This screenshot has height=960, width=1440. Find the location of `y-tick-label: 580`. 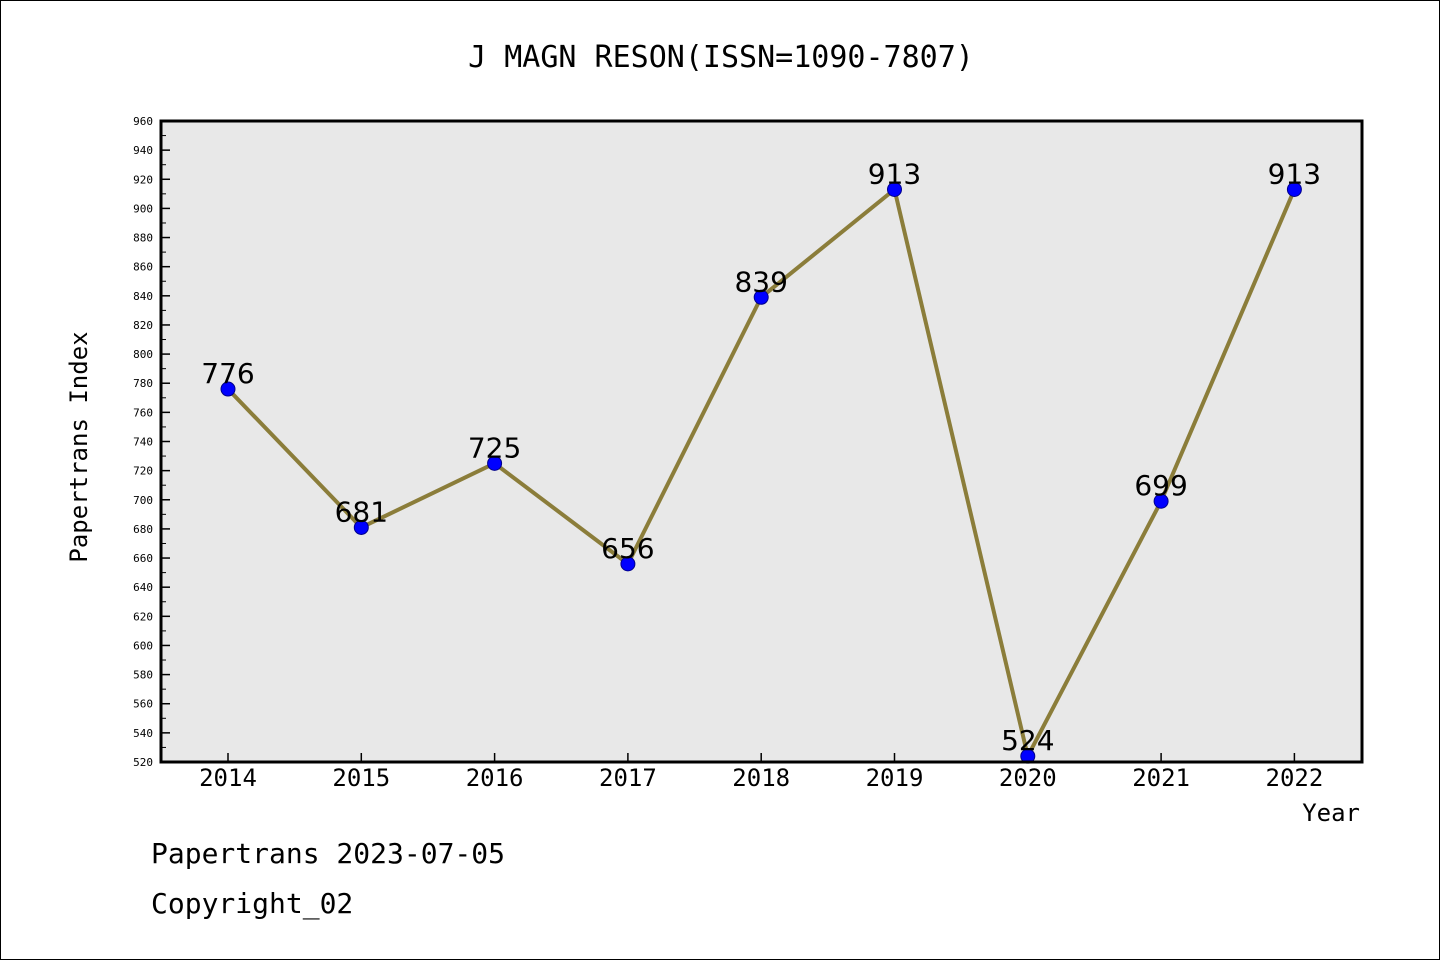

y-tick-label: 580 is located at coordinates (143, 675).